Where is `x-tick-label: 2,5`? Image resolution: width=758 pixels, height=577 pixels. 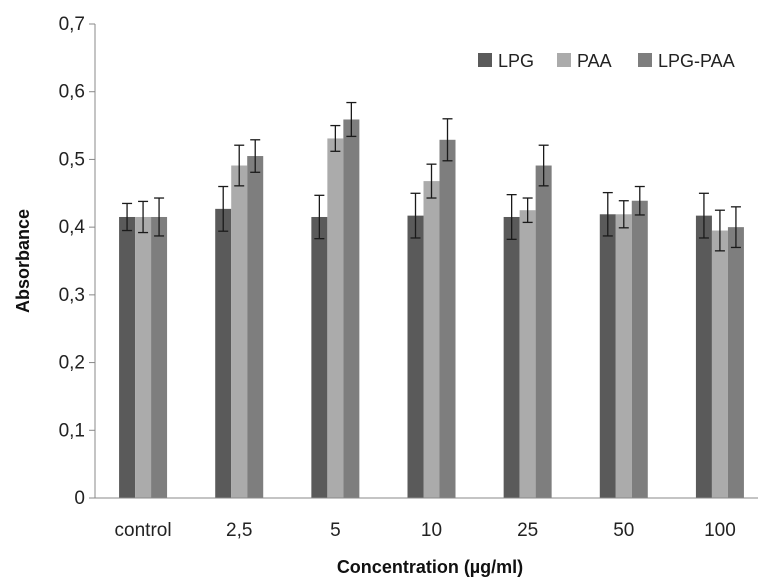
x-tick-label: 2,5 is located at coordinates (239, 530).